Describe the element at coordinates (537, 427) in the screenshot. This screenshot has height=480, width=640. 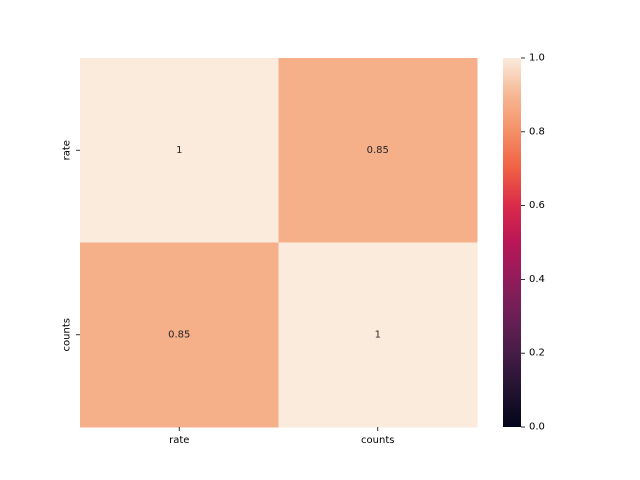
I see `colorbar-tick-label: 0.0` at that location.